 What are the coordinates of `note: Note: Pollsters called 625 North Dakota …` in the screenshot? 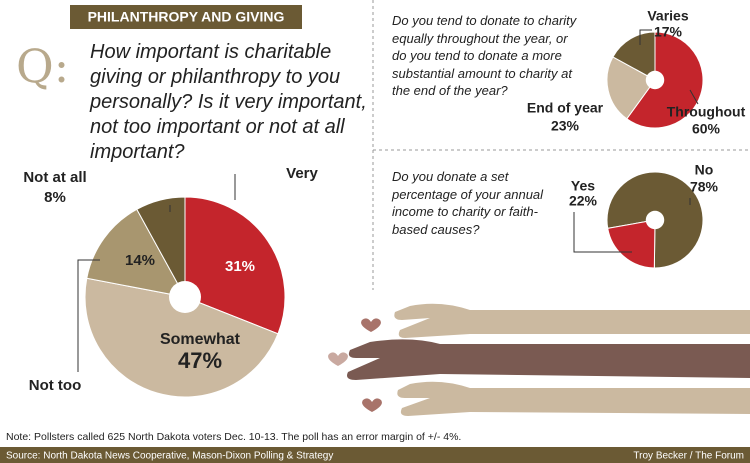 It's located at (233, 437).